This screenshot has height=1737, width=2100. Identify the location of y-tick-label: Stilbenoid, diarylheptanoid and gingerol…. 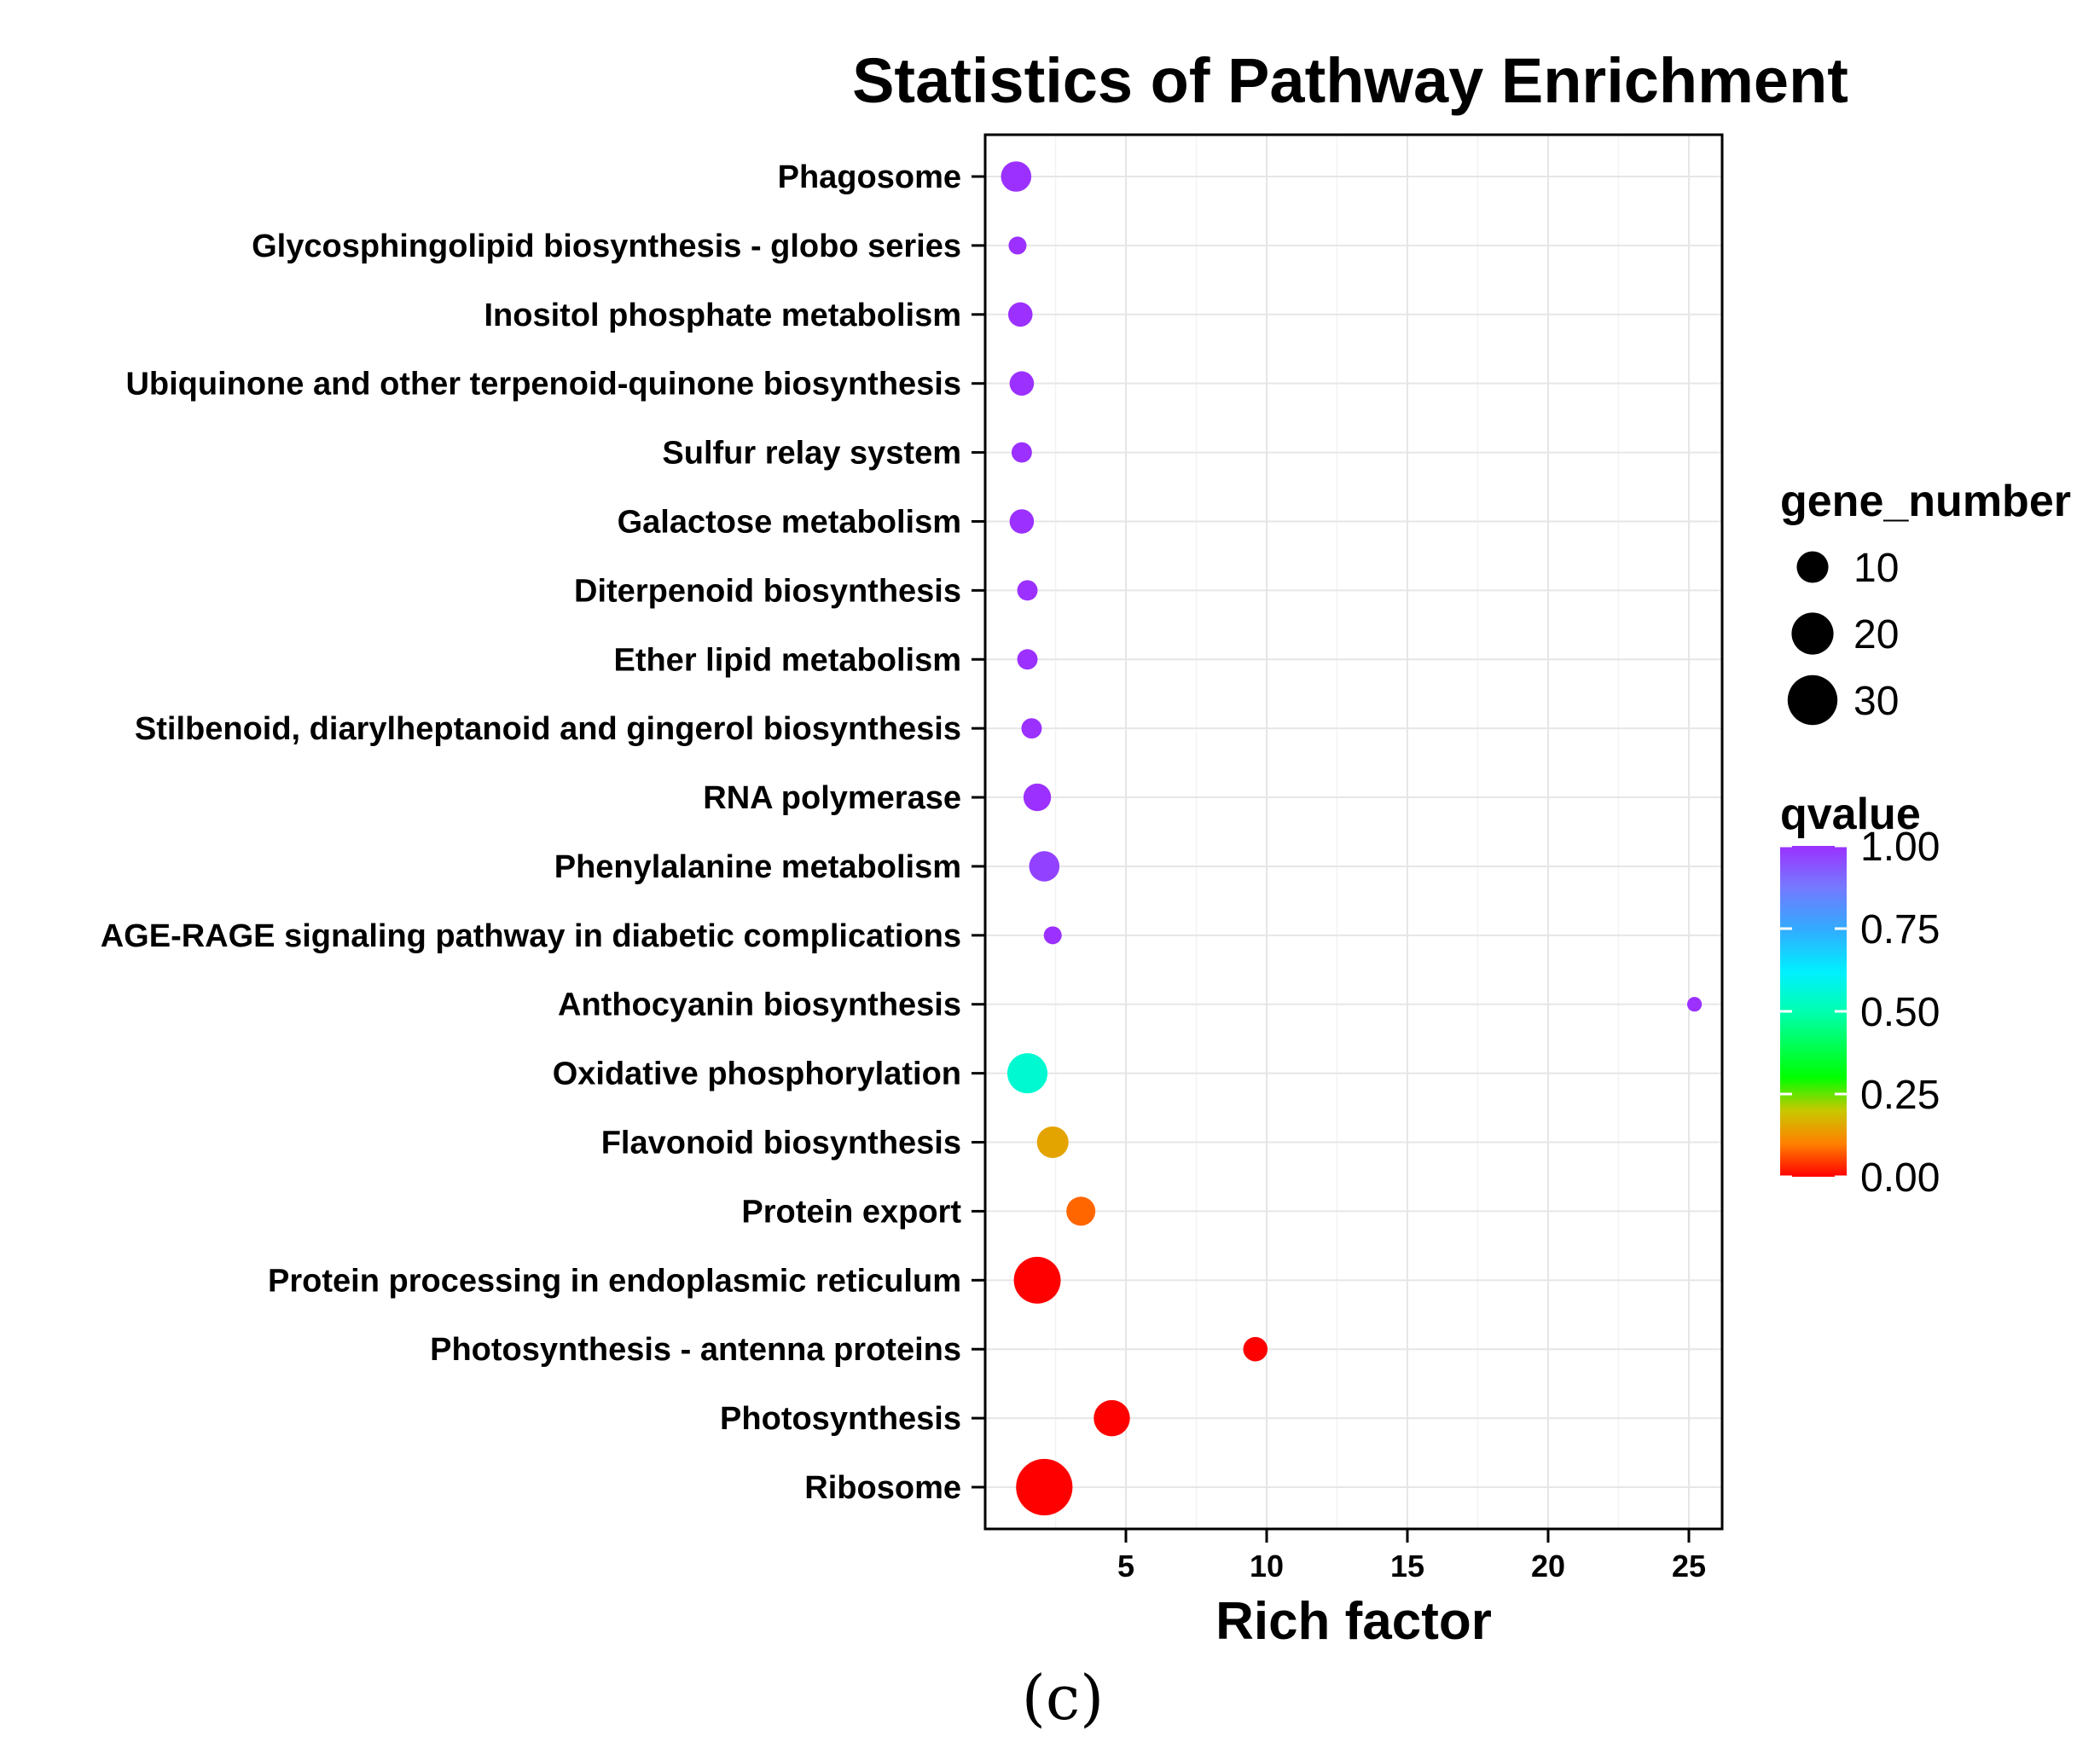
(548, 729).